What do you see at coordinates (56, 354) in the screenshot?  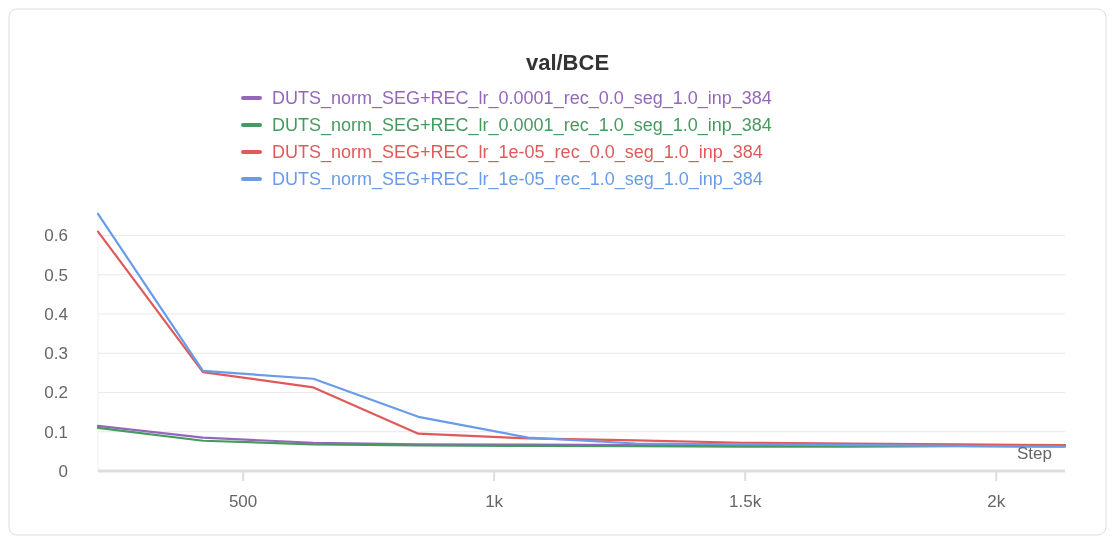 I see `y-tick-label: 0.3` at bounding box center [56, 354].